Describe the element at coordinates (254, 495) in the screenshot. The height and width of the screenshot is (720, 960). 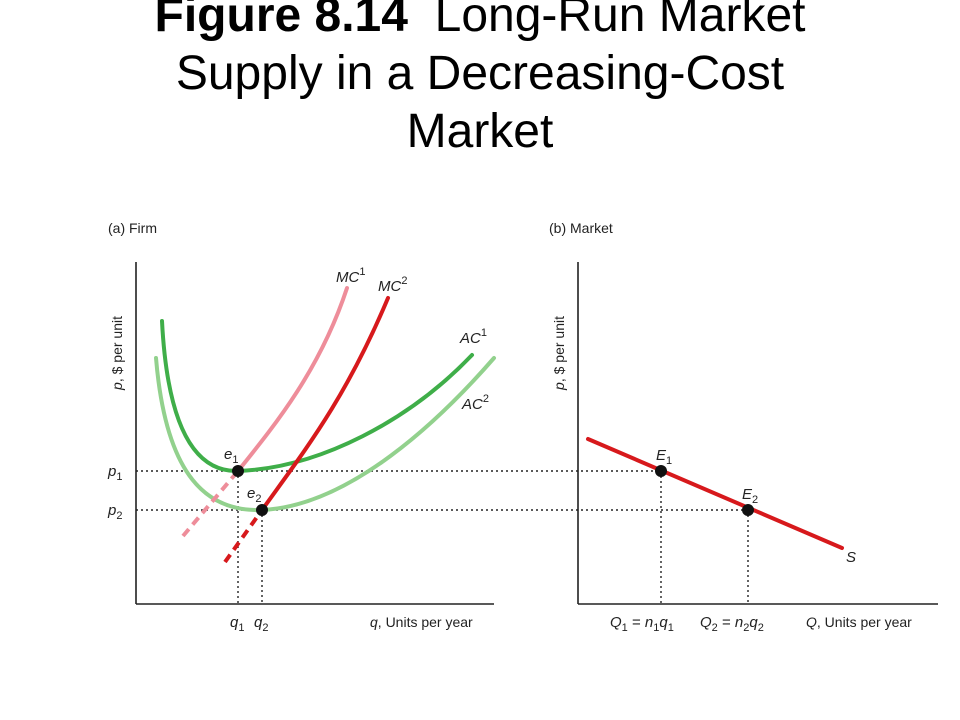
I see `e2-label: e2` at that location.